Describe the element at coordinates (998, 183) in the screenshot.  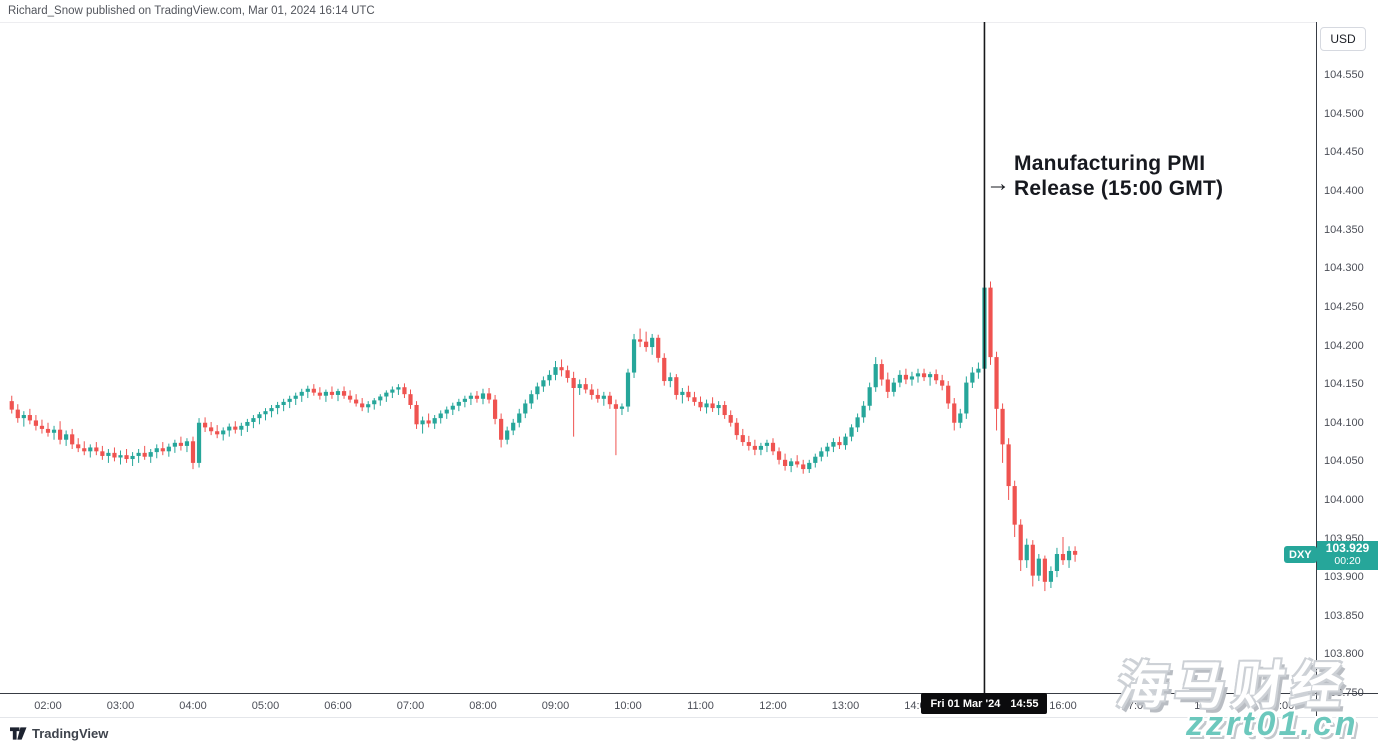
I see `arrow-right-icon: →` at that location.